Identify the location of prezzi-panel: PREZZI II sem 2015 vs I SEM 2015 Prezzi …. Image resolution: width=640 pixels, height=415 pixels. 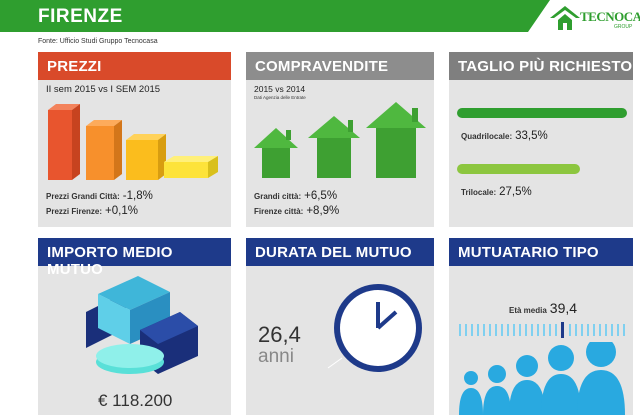
(134, 139).